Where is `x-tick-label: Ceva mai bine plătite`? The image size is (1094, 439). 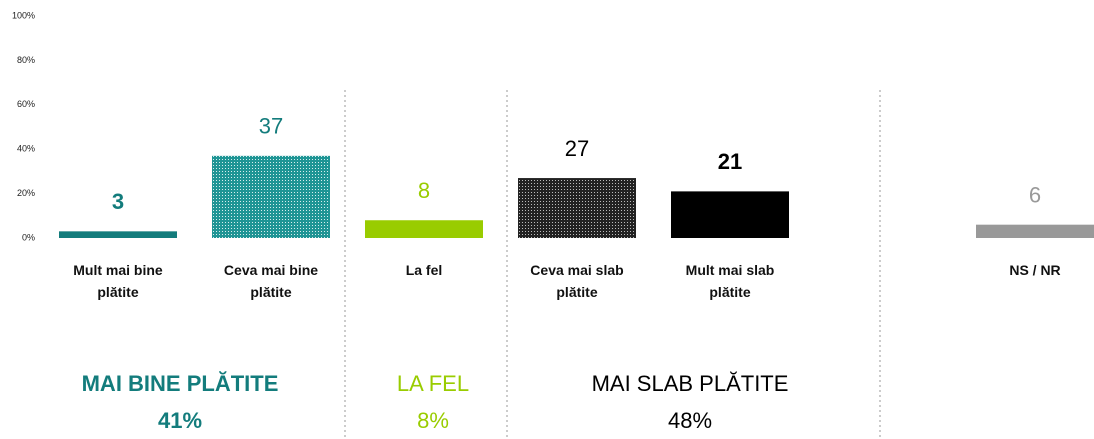
x-tick-label: Ceva mai bine plătite is located at coordinates (271, 281).